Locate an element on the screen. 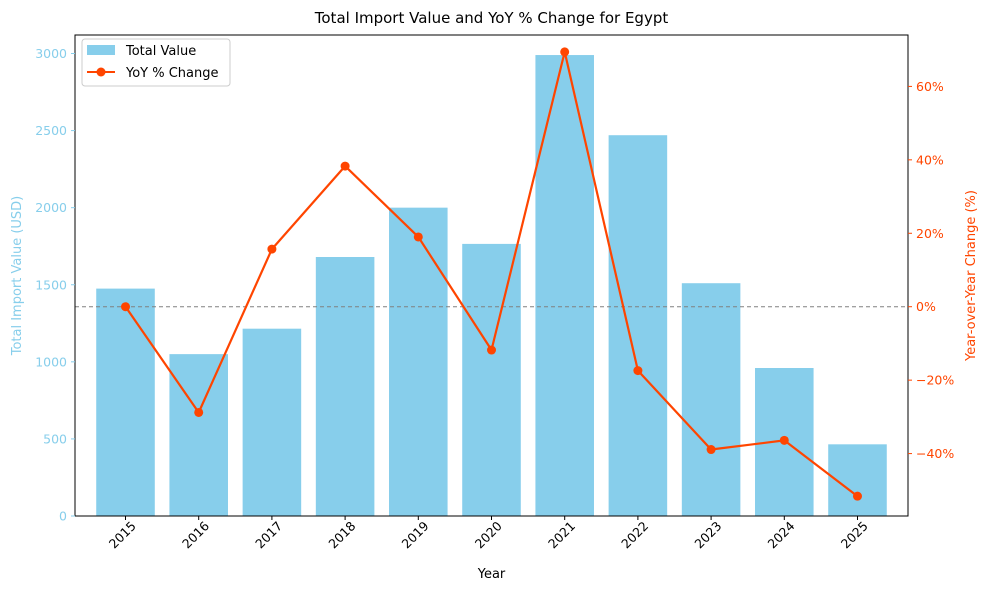 The width and height of the screenshot is (989, 590). bar-2015 is located at coordinates (125, 402).